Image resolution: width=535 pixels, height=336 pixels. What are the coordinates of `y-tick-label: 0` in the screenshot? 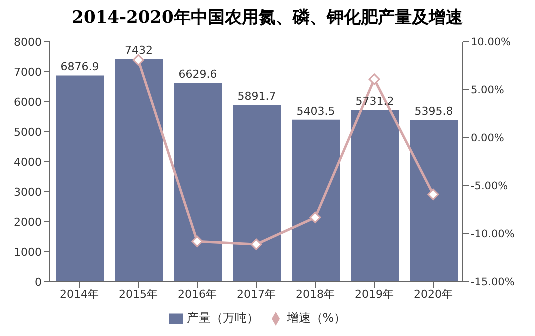 It's located at (38, 282).